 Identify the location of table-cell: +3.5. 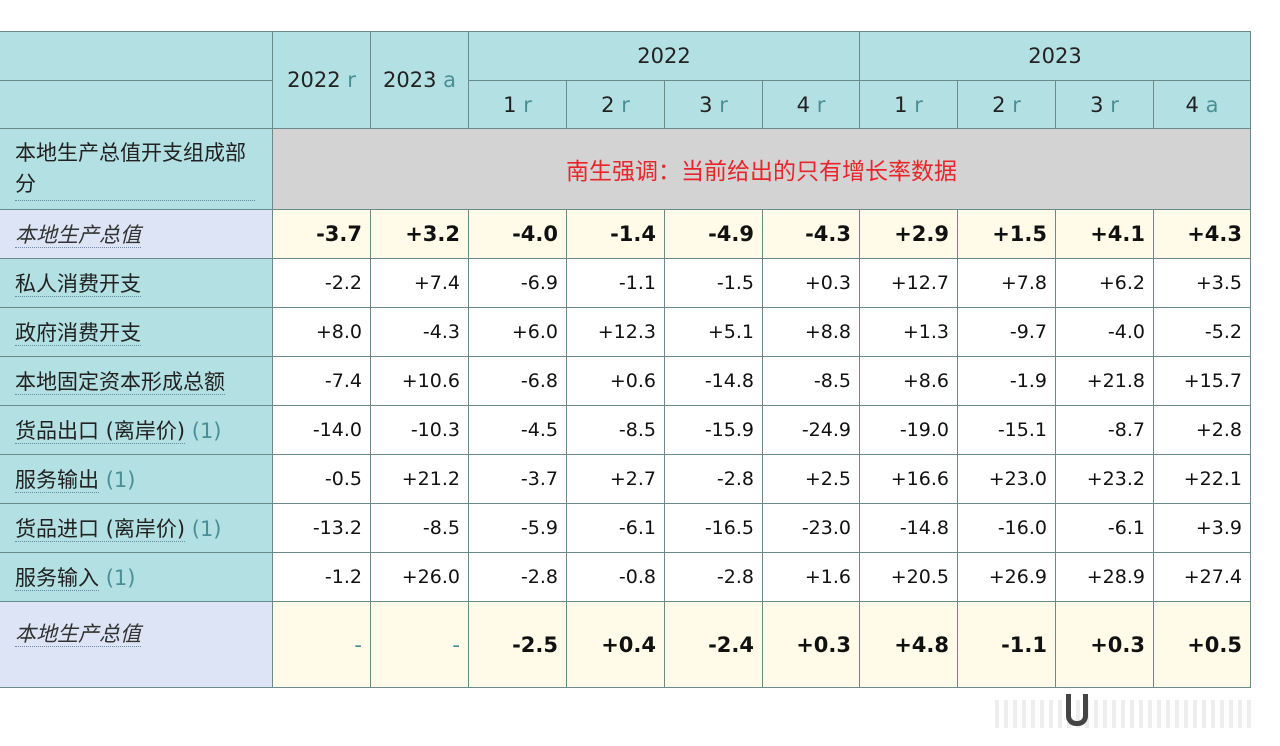
(1202, 283).